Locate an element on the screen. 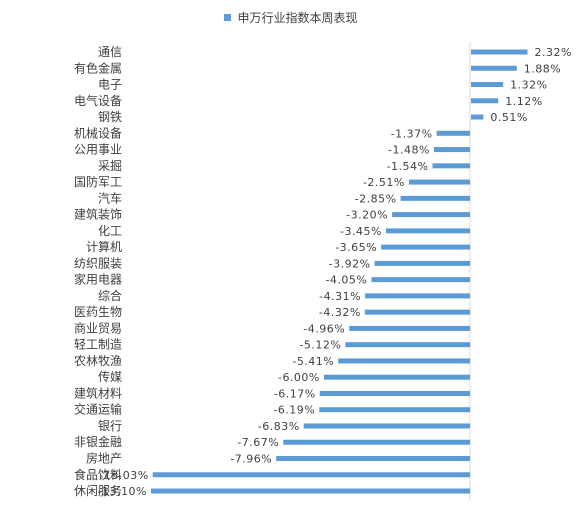 The width and height of the screenshot is (582, 515). category-label: 公用事业 is located at coordinates (98, 150).